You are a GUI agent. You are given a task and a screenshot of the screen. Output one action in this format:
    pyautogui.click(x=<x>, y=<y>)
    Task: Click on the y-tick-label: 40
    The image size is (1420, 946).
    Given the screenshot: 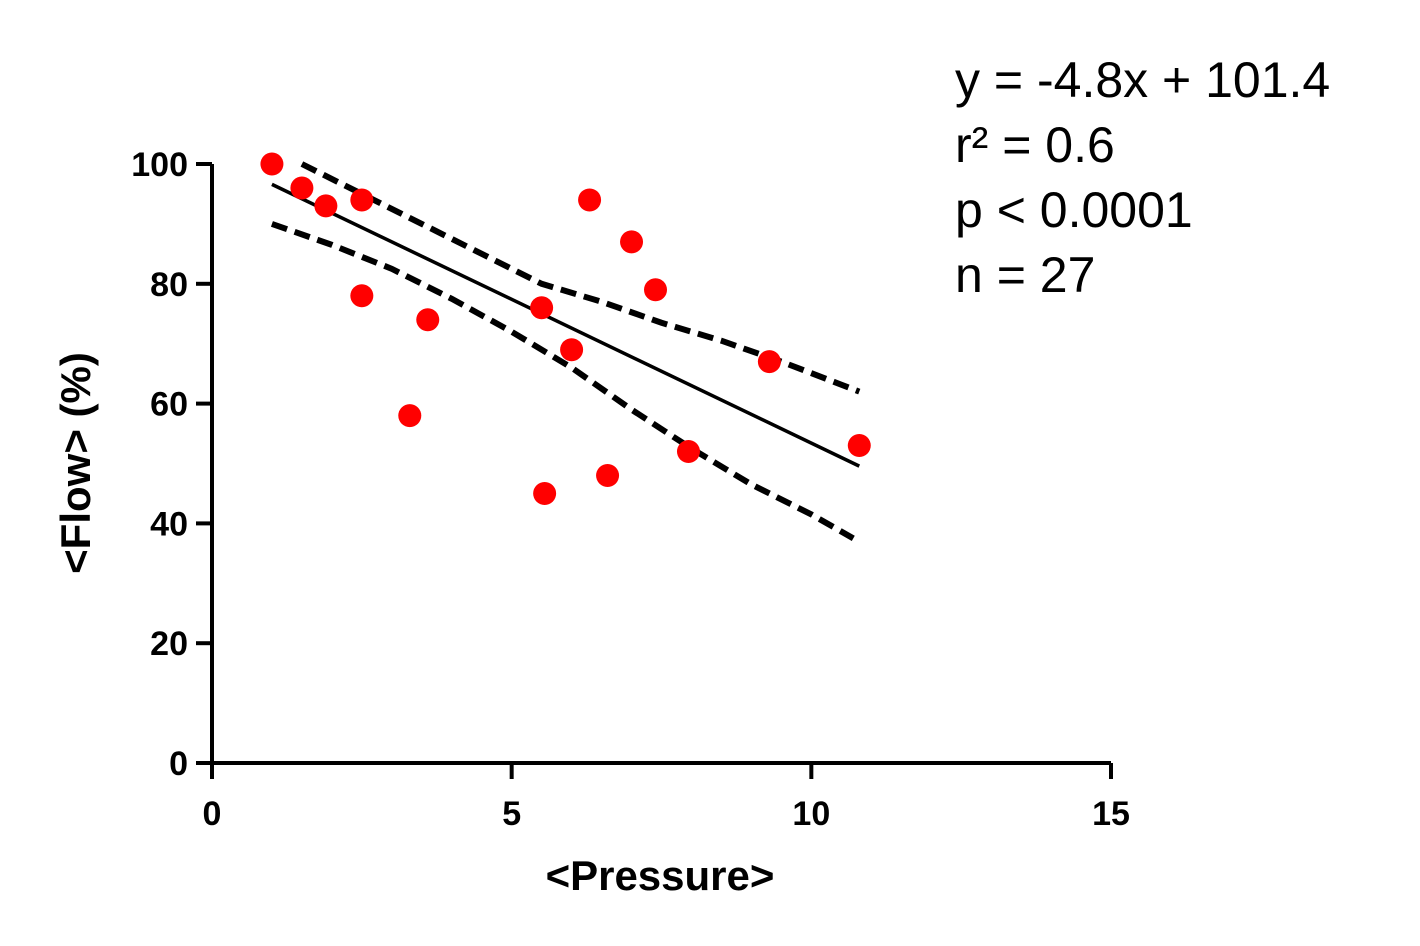 What is the action you would take?
    pyautogui.click(x=169, y=524)
    